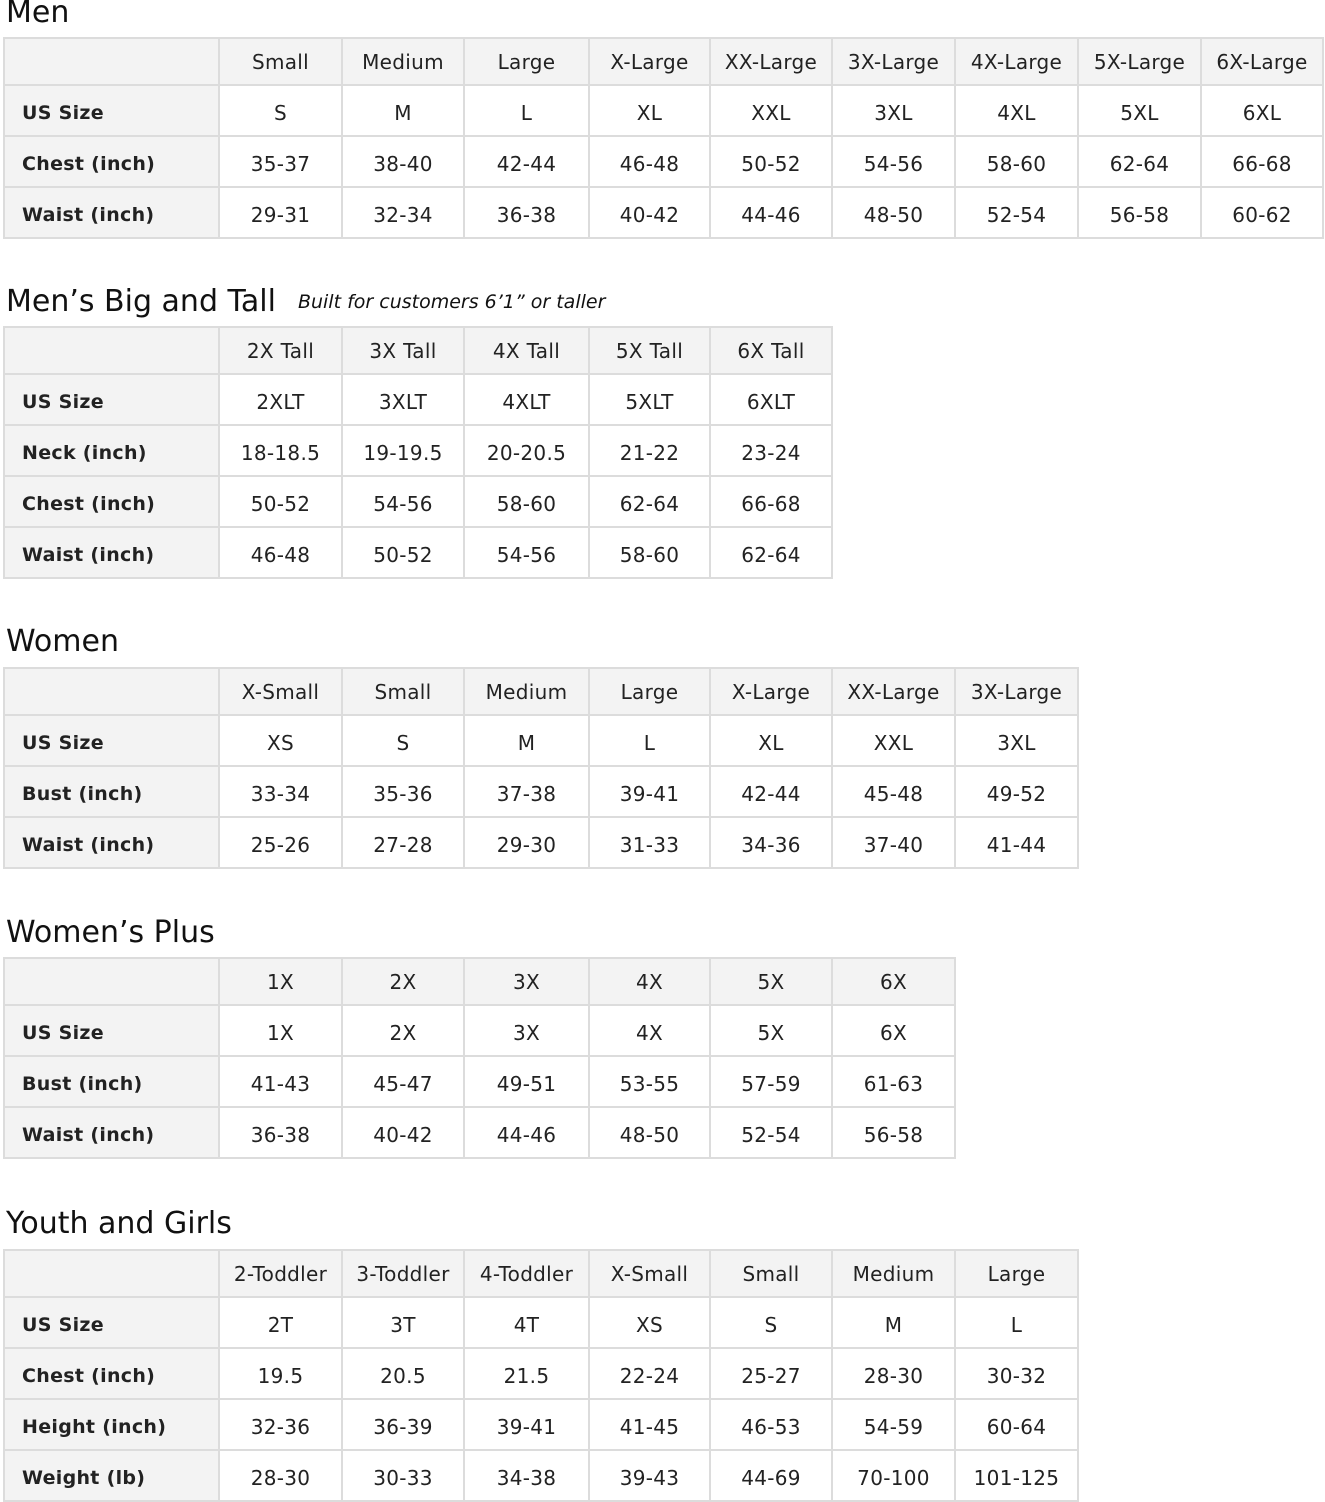  I want to click on table-cell: 33-34, so click(280, 791).